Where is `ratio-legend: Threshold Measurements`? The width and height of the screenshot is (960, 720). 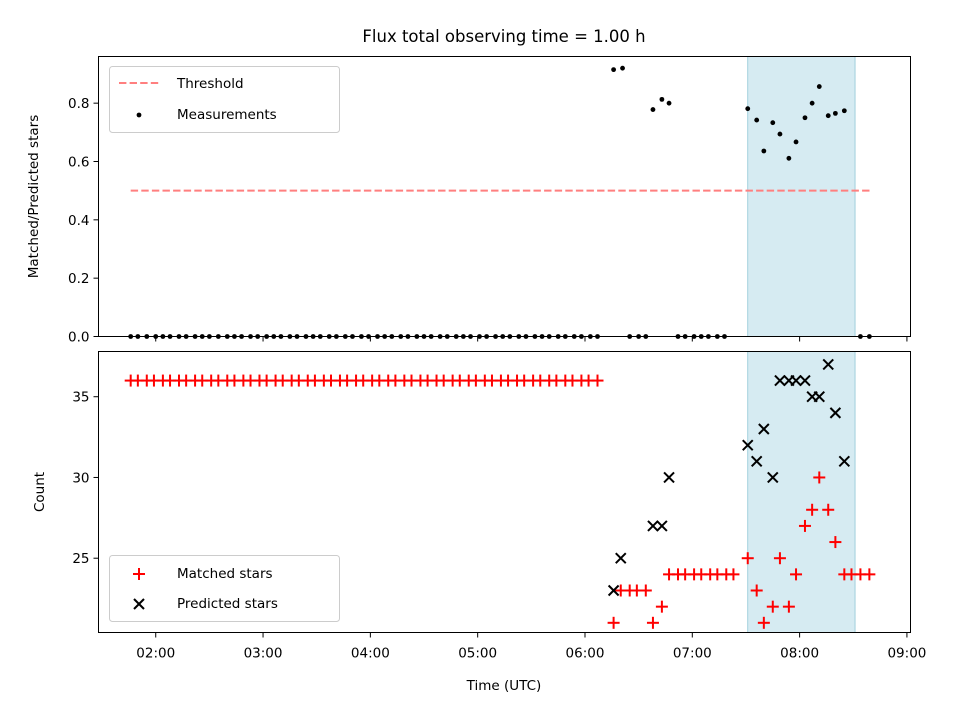 ratio-legend: Threshold Measurements is located at coordinates (224, 99).